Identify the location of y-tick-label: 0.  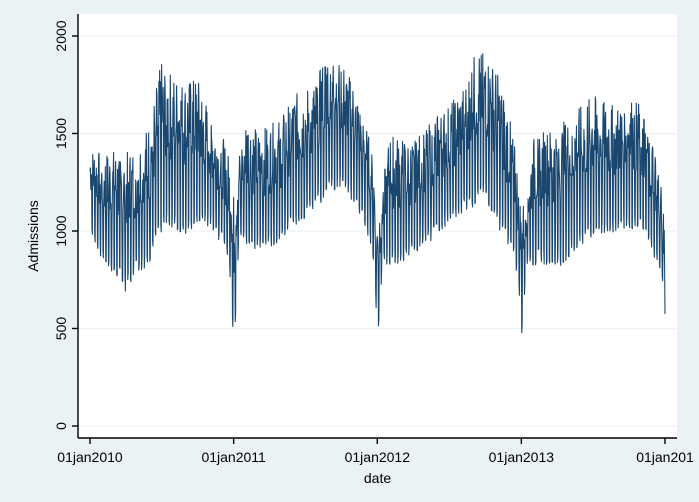
(61, 426).